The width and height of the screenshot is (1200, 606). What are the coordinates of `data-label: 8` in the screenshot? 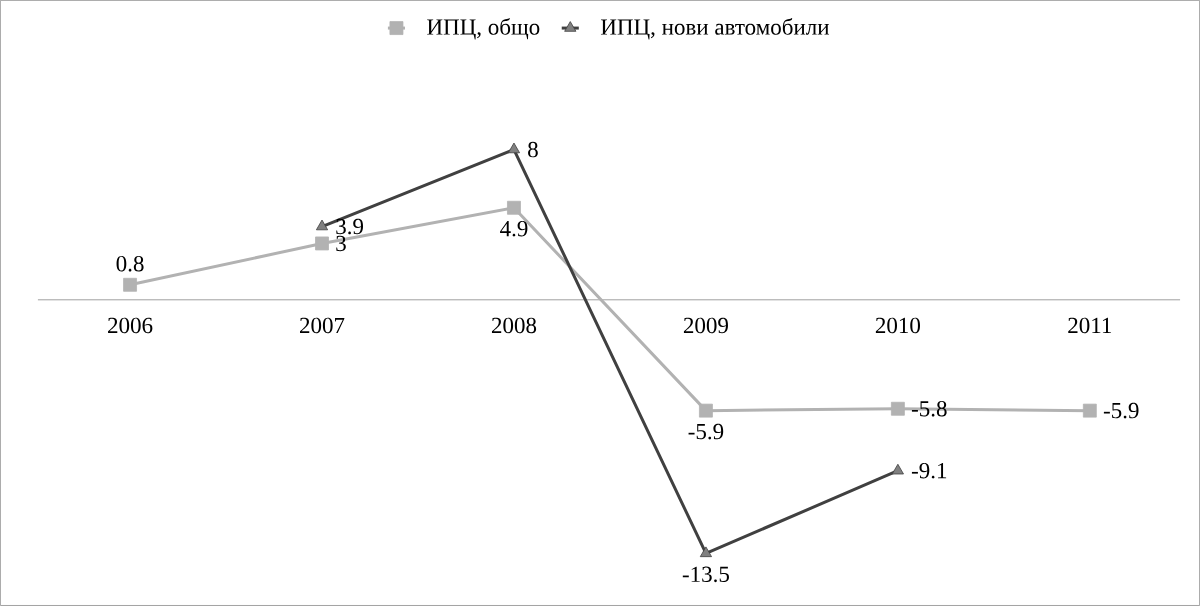 It's located at (533, 149).